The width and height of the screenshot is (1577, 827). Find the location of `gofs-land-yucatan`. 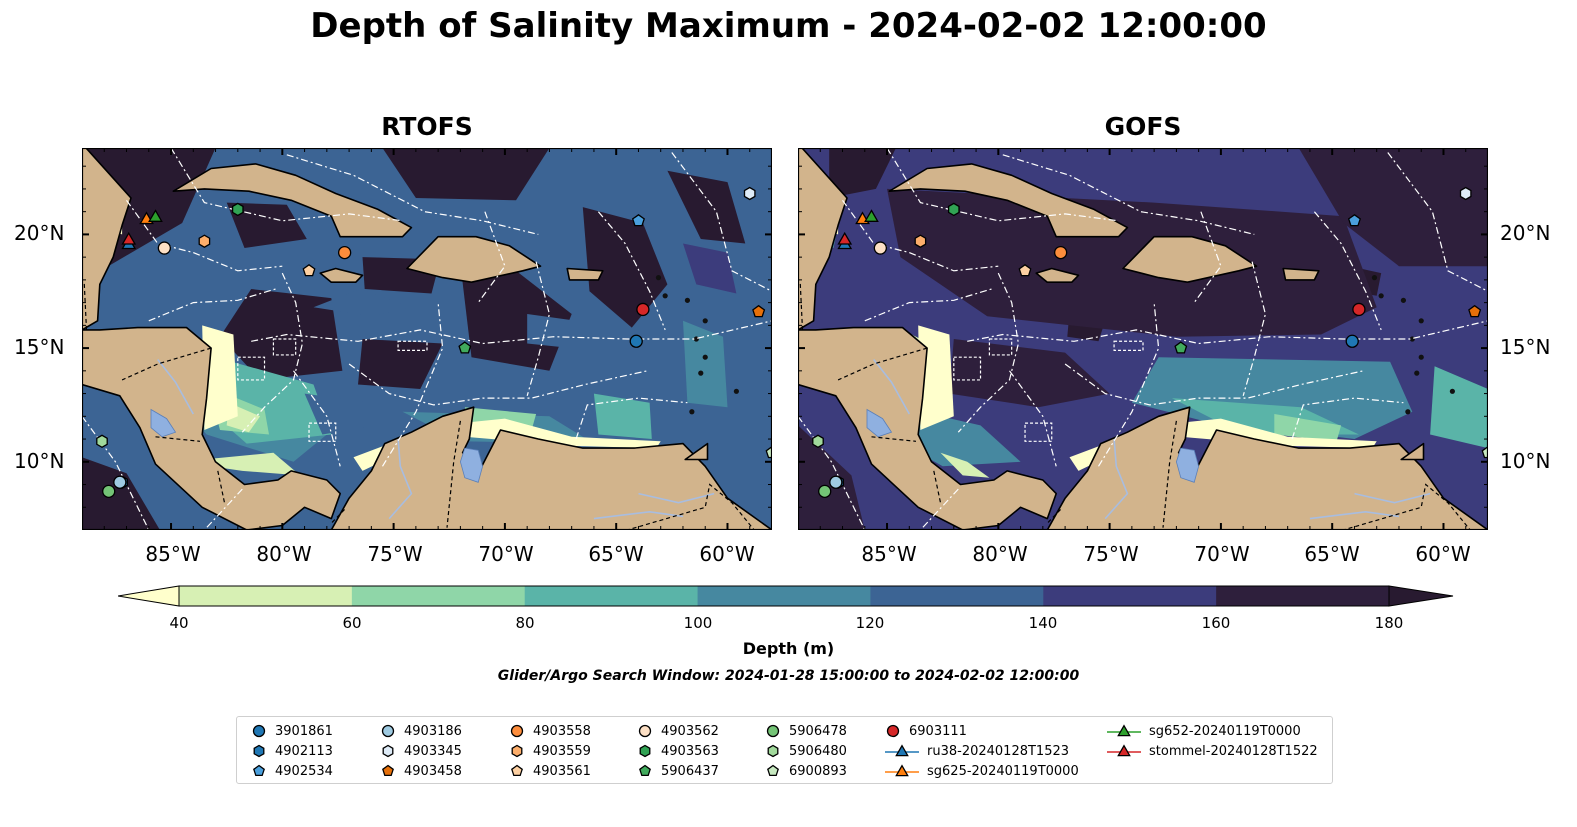

gofs-land-yucatan is located at coordinates (823, 239).